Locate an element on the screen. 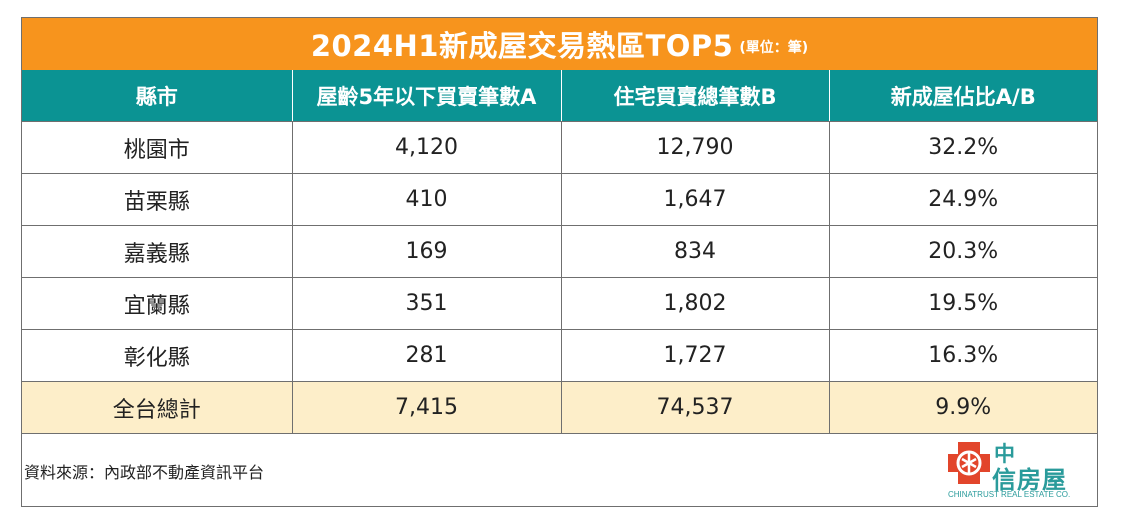 The image size is (1136, 532). header-row: 縣市 屋齡5年以下買賣筆數A 住宅買賣總筆數B 新成屋佔比A/B is located at coordinates (559, 96).